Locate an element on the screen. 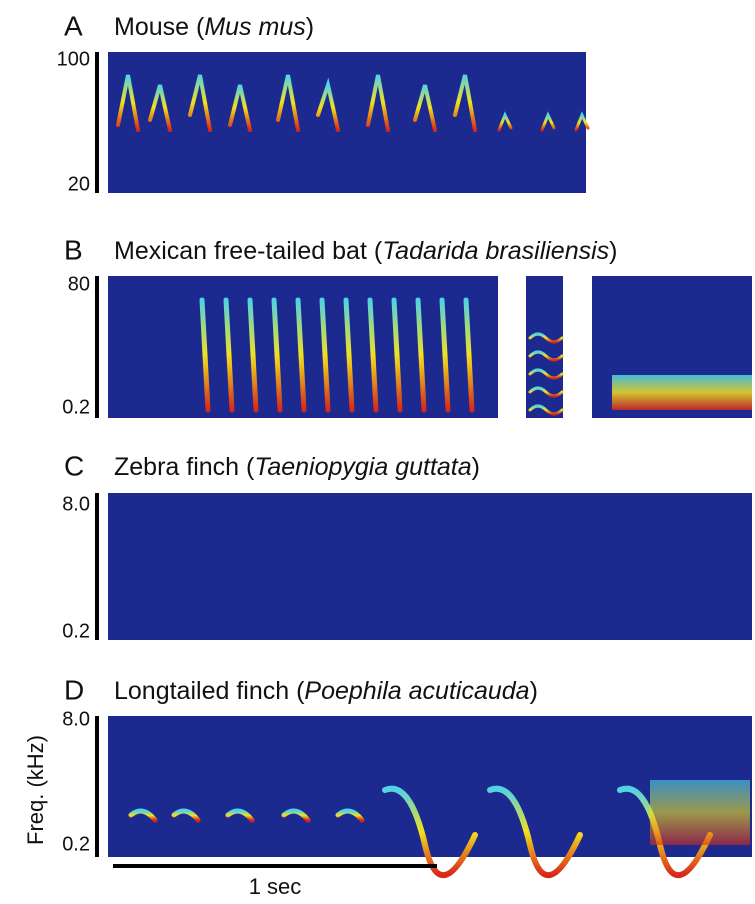 This screenshot has height=904, width=755. species-name: Tadarida brasiliensis is located at coordinates (495, 251).